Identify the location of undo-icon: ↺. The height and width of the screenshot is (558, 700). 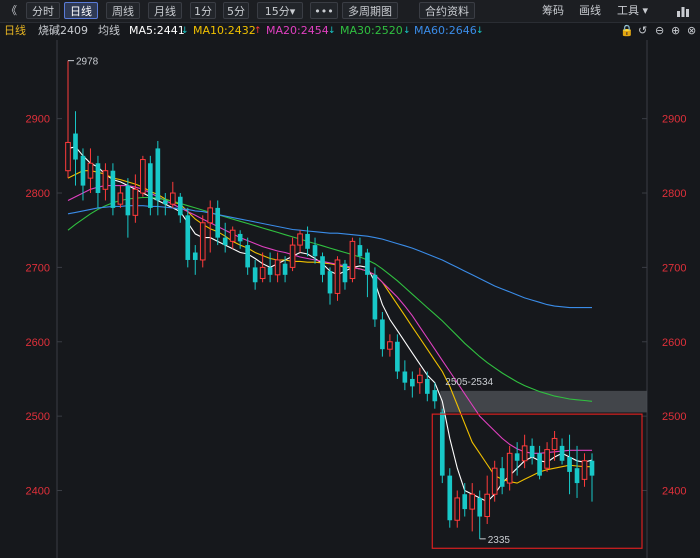
(643, 30).